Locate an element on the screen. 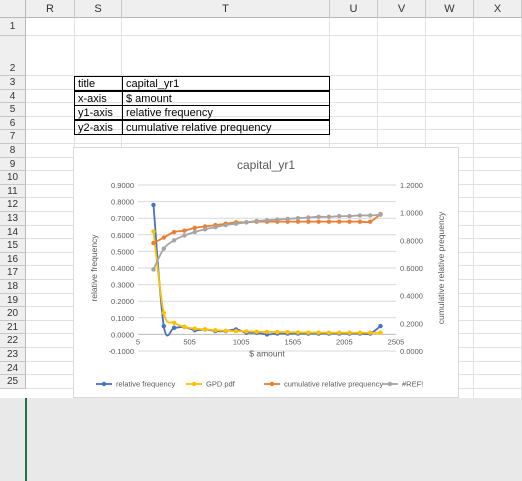 This screenshot has height=481, width=522. row-header-14: 14 is located at coordinates (13, 232).